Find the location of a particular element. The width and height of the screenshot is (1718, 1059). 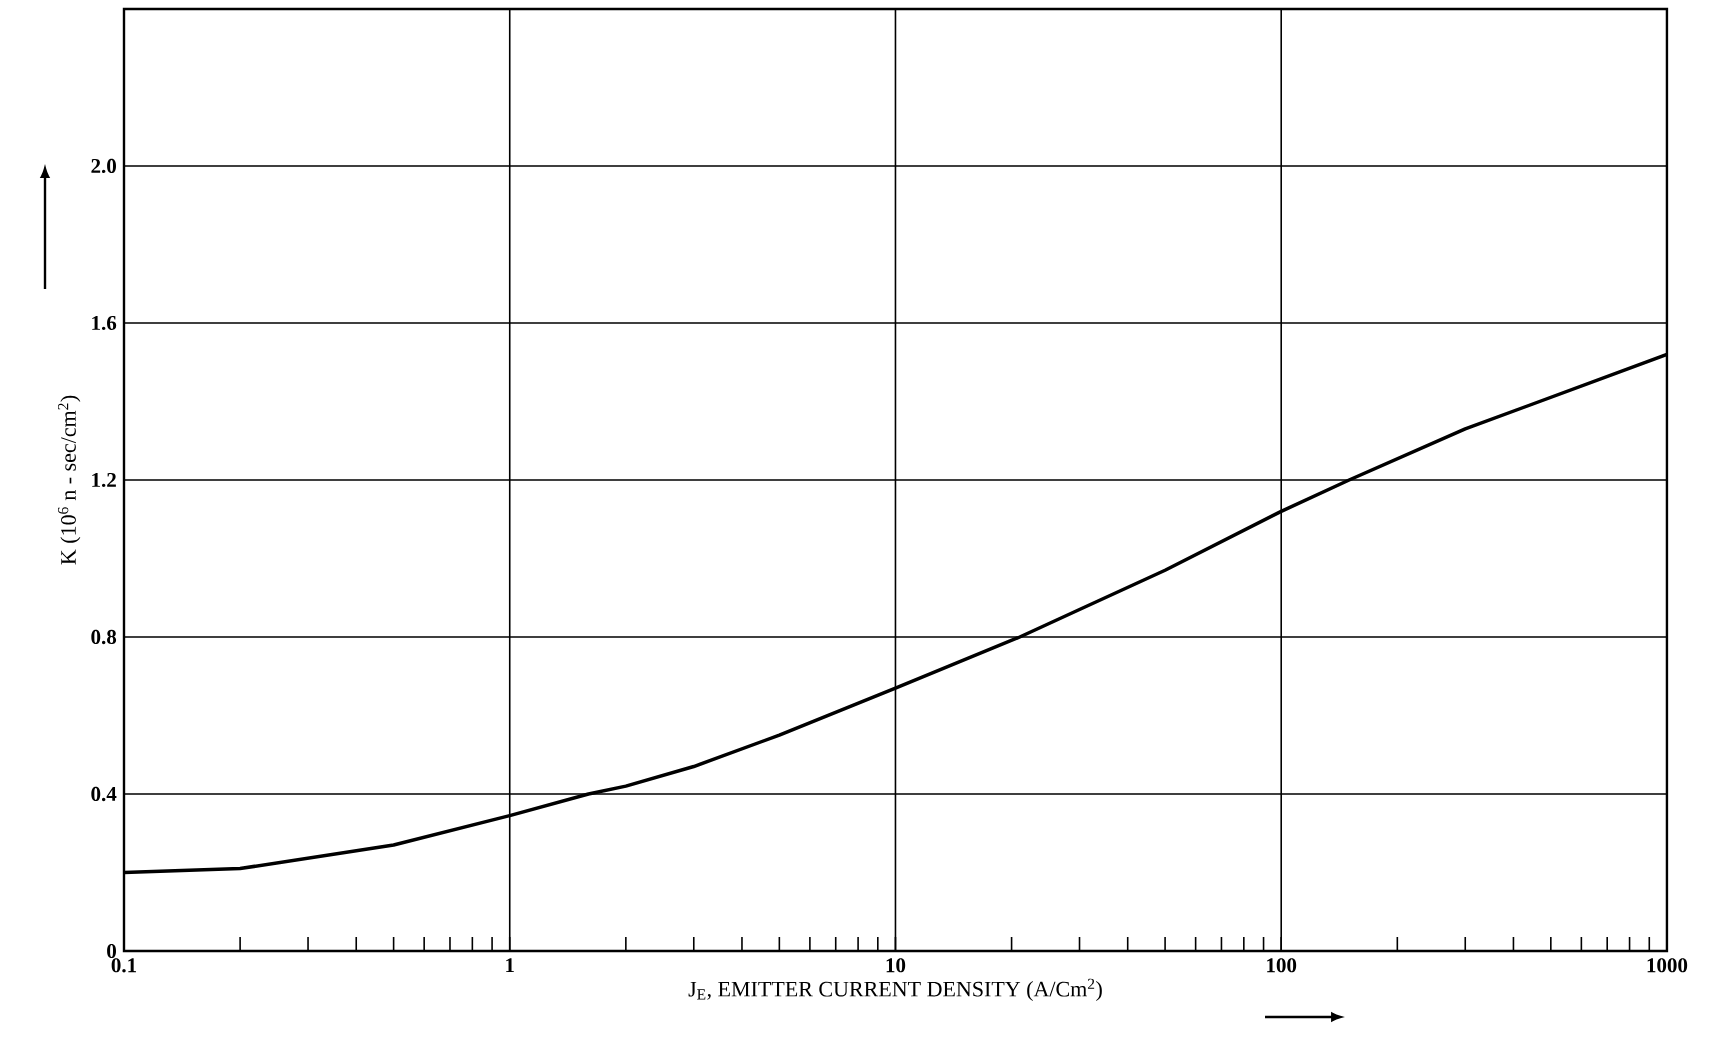

x-axis-title: J$_{E}$, EMITTER CURRENT DENSITY (A/Cm$^{2}$) is located at coordinates (895, 990).